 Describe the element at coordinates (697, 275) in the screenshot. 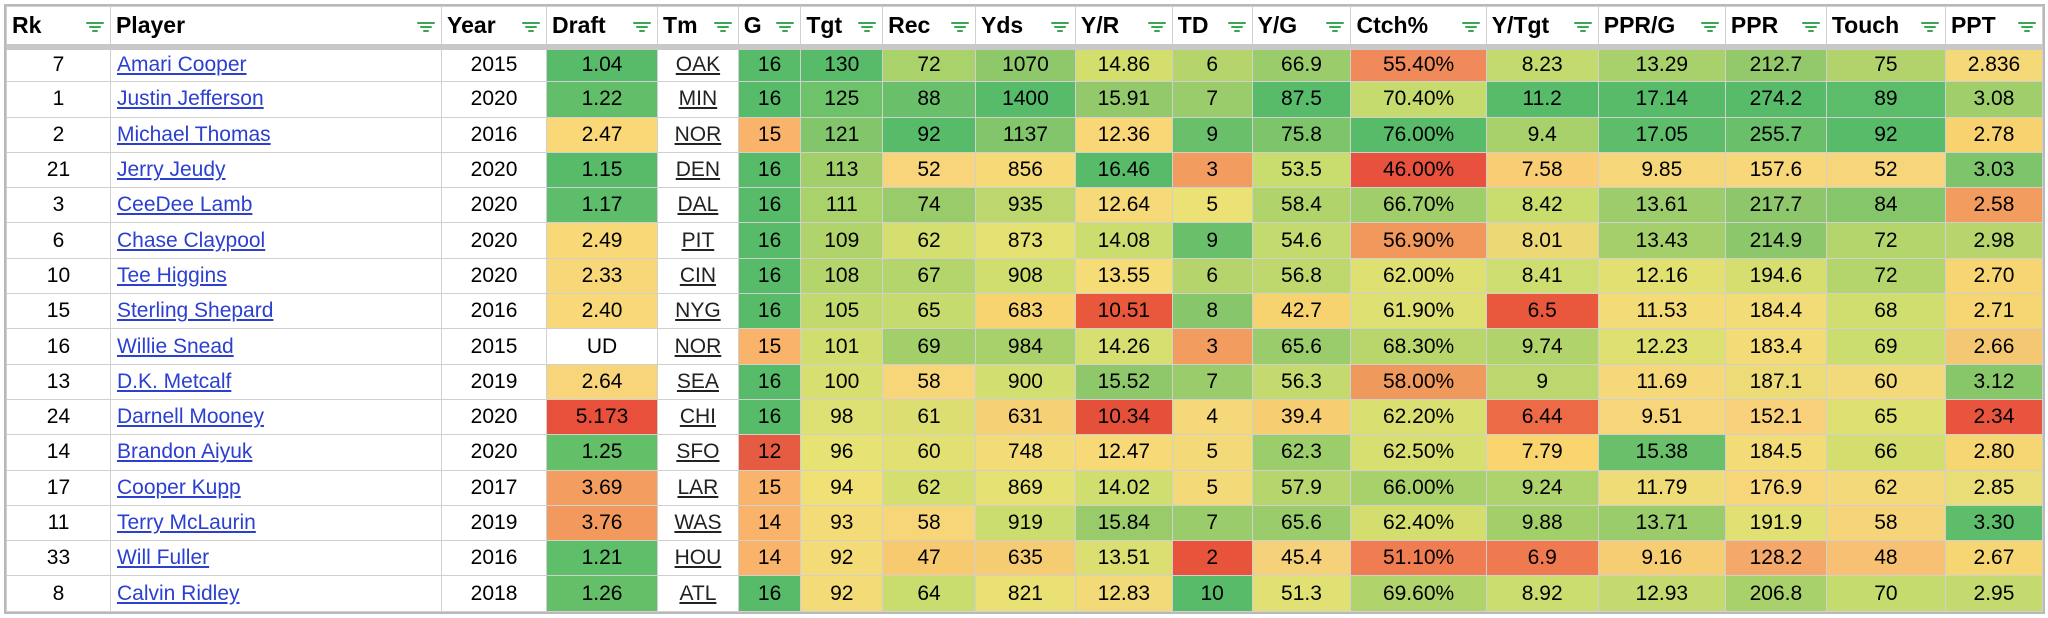

I see `team-link: CIN` at that location.